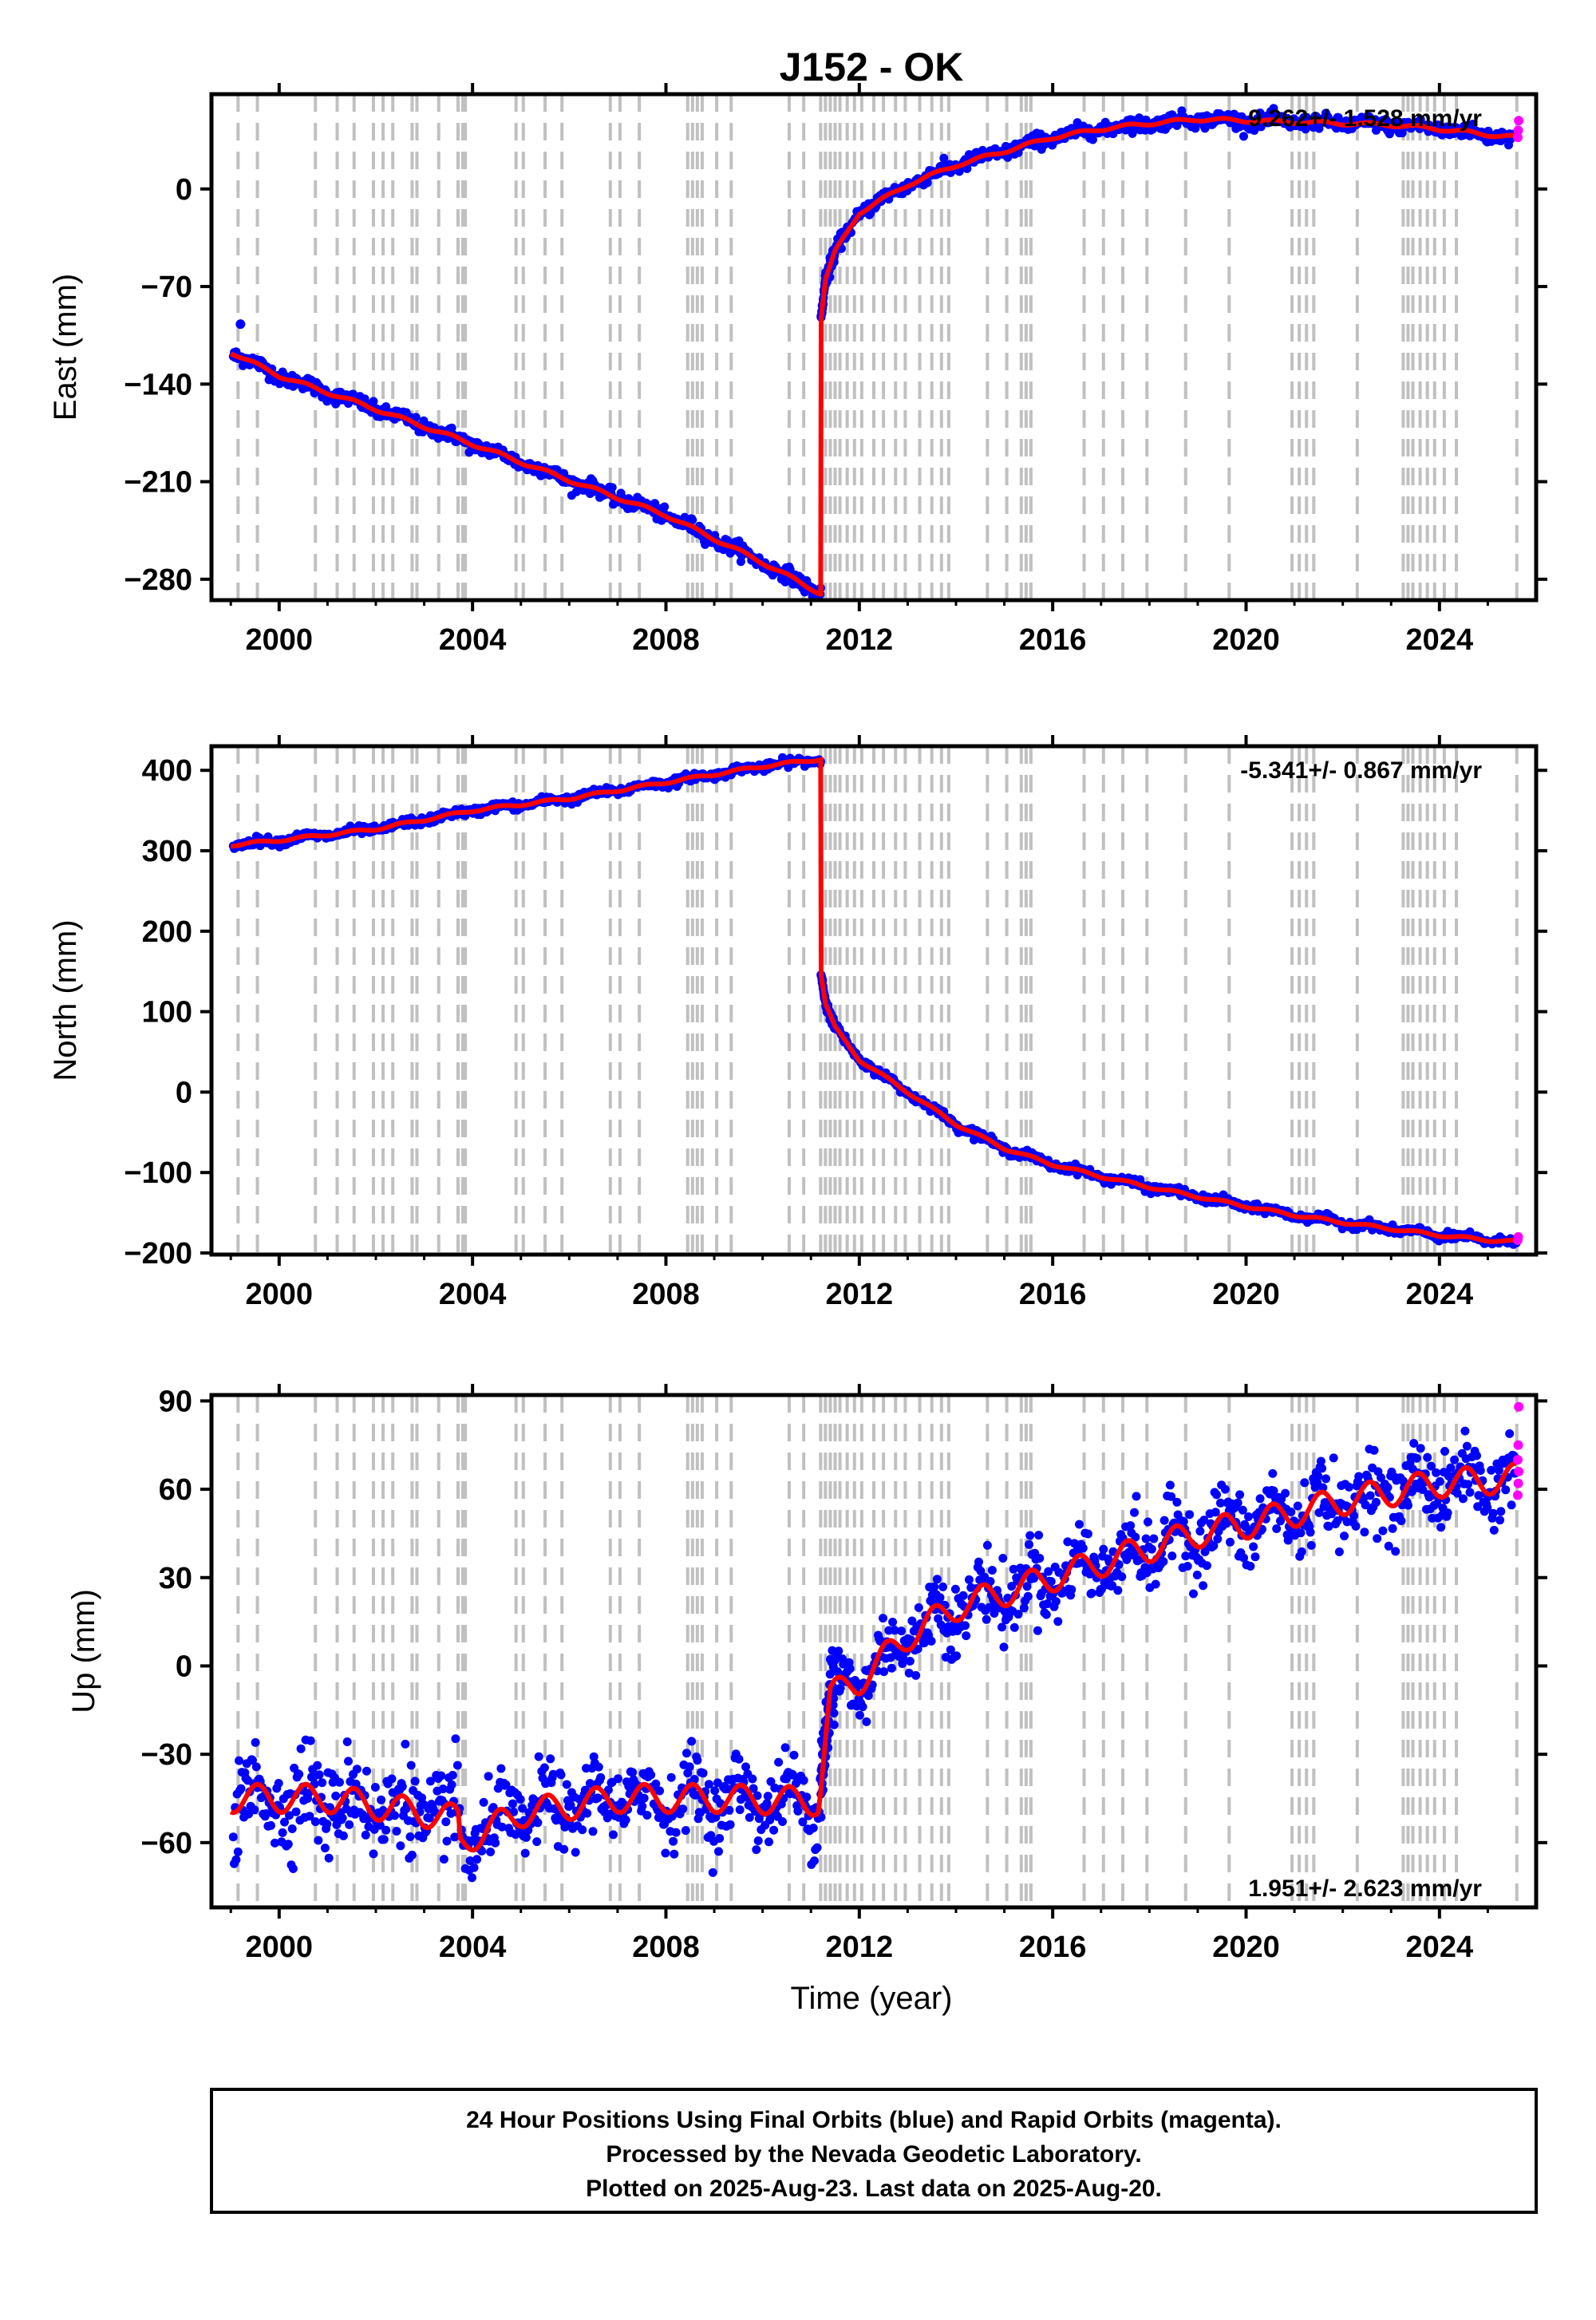 This screenshot has height=2320, width=1596. Describe the element at coordinates (860, 1294) in the screenshot. I see `x-tick-label: 2012` at that location.